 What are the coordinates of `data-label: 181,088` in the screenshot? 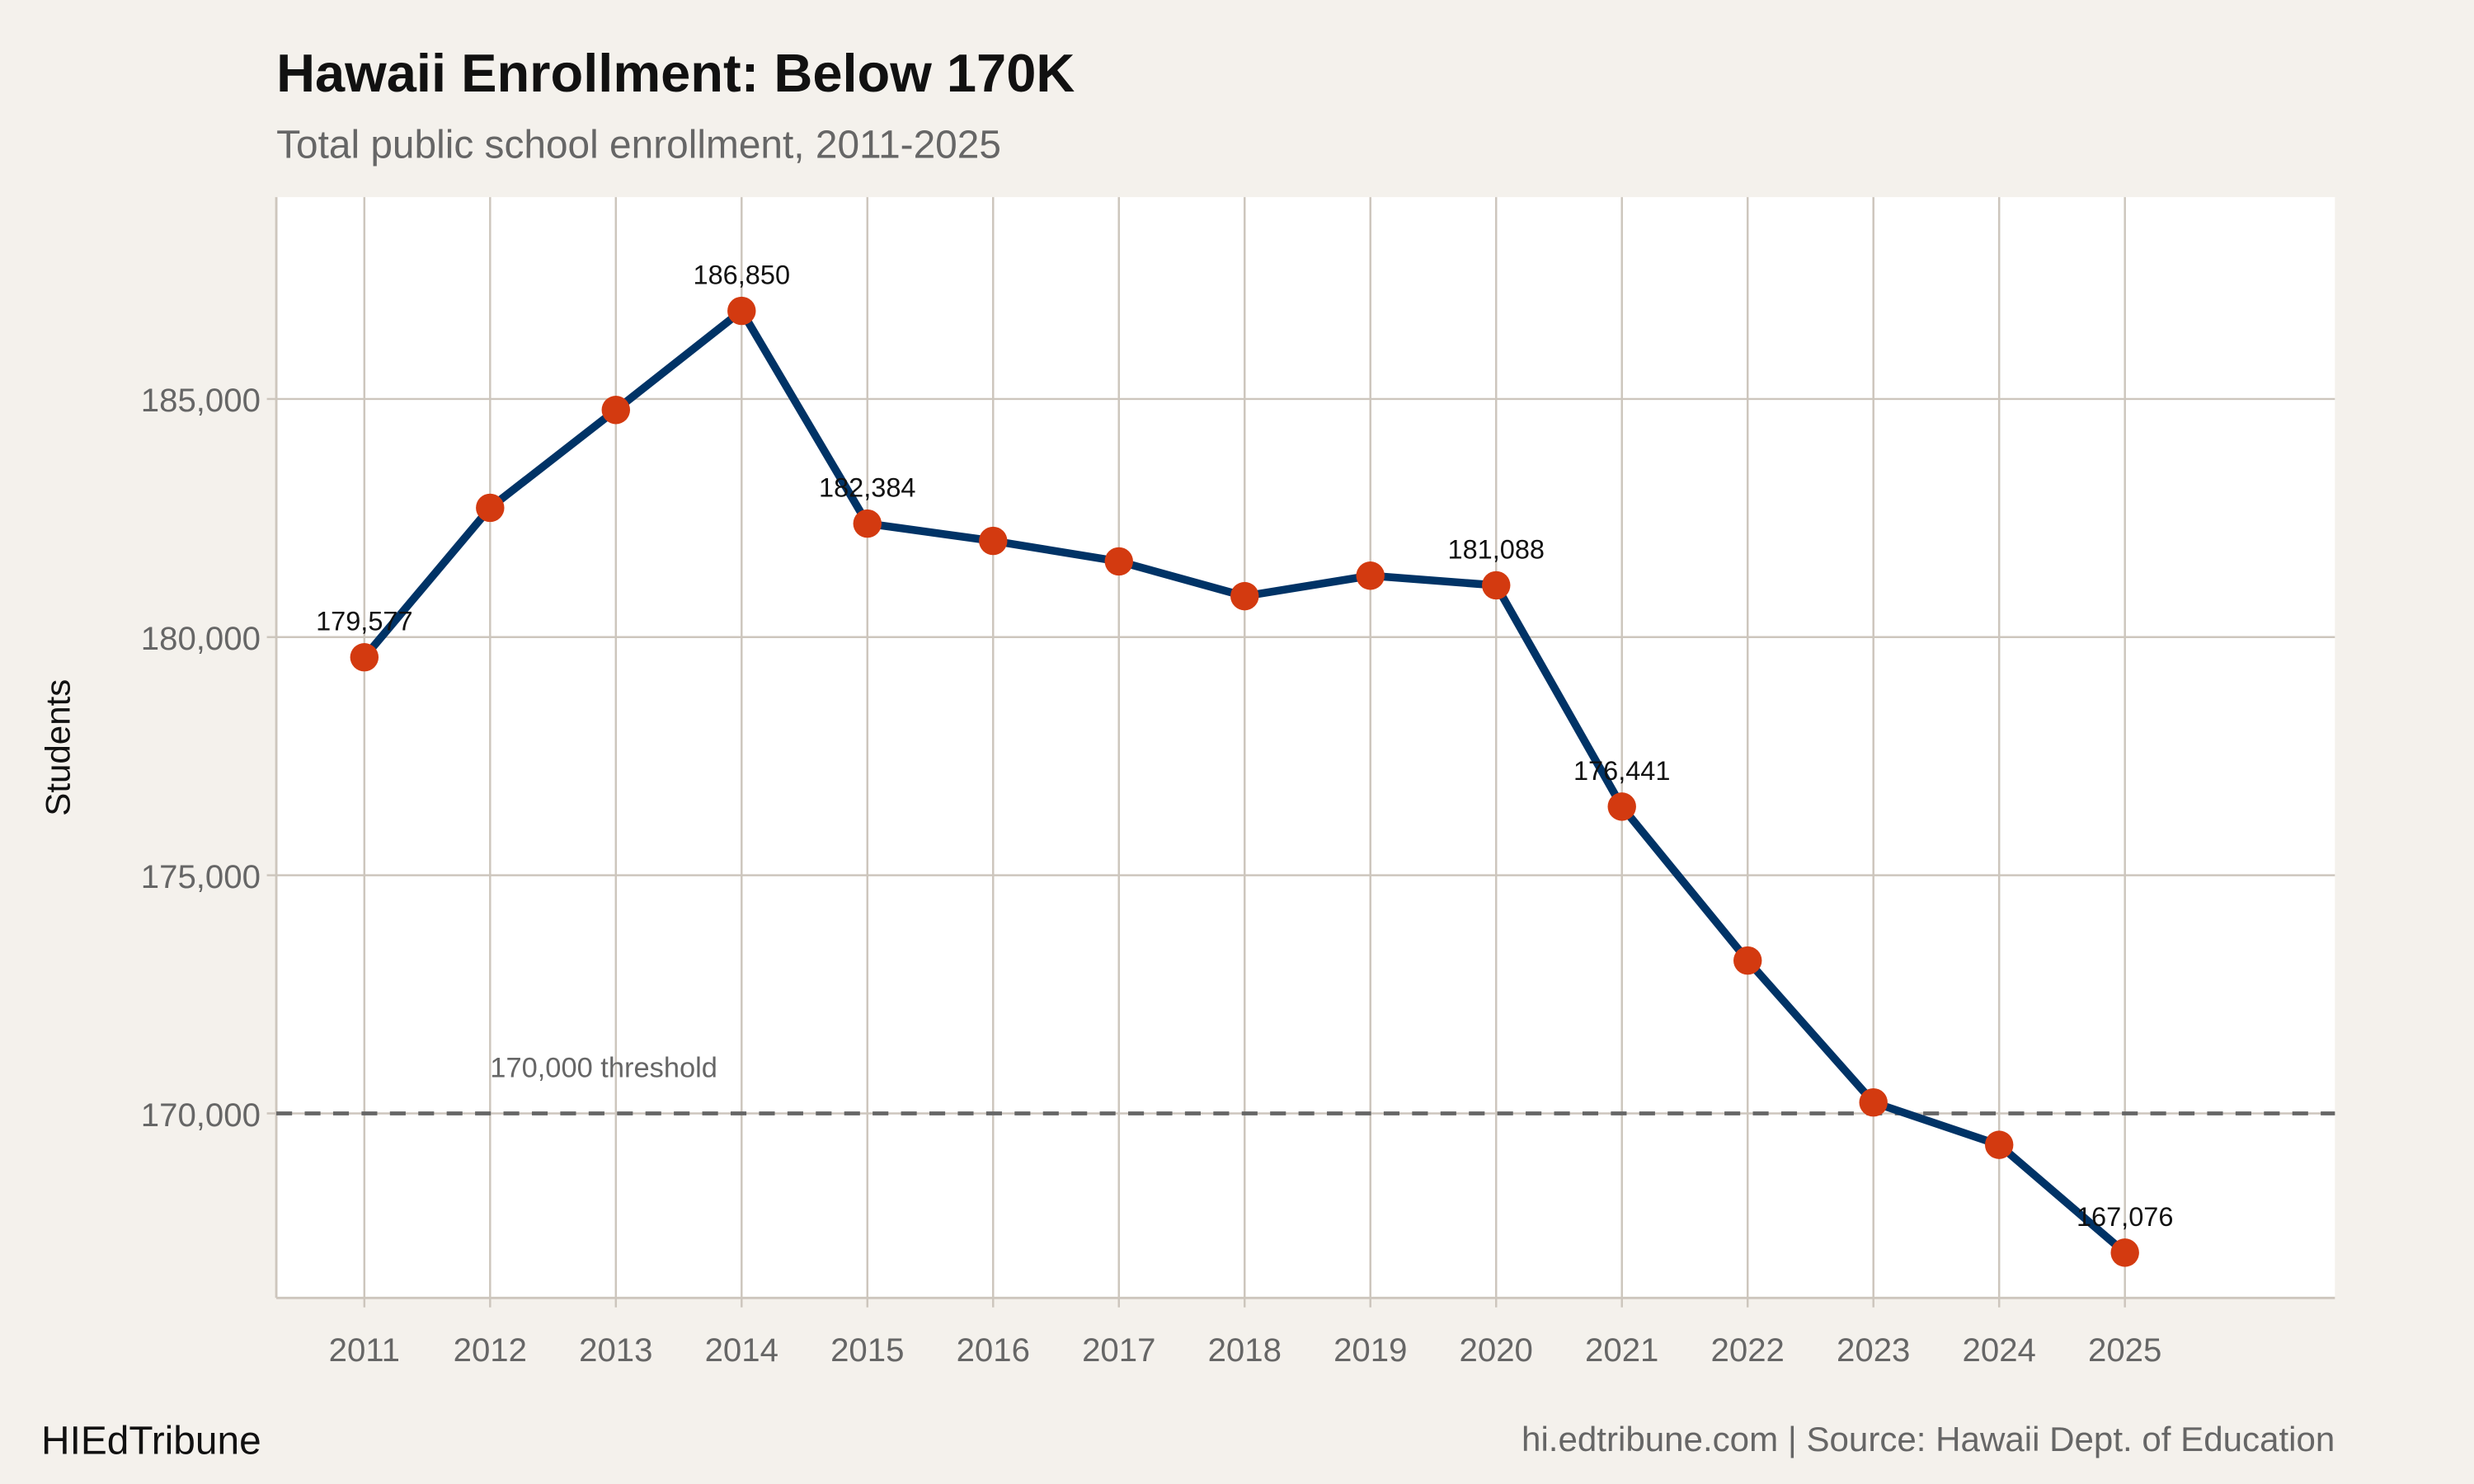 It's located at (1495, 549).